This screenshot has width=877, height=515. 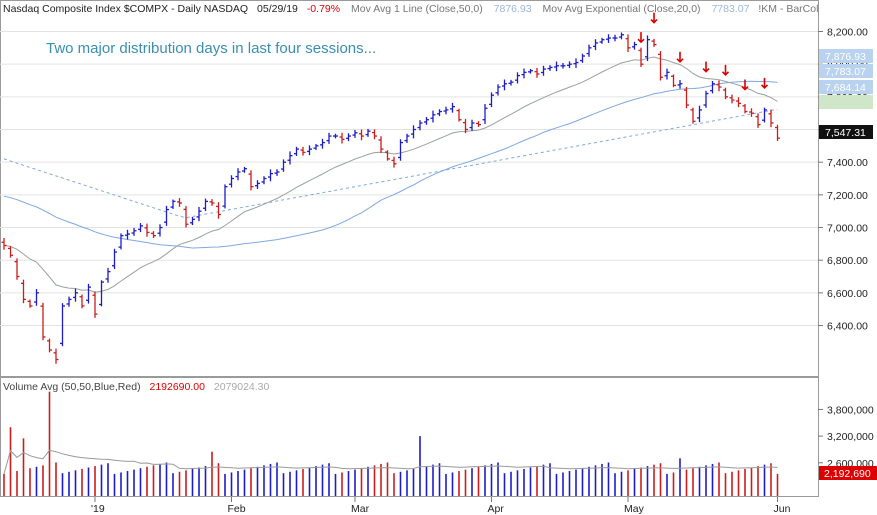 I want to click on last-price-label: 7,547.31, so click(x=845, y=133).